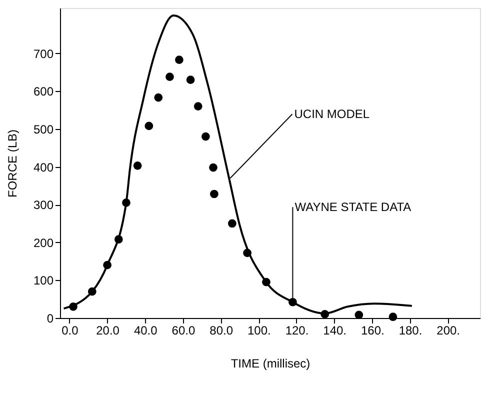 This screenshot has height=402, width=503. Describe the element at coordinates (43, 205) in the screenshot. I see `y-tick-label: 300` at that location.